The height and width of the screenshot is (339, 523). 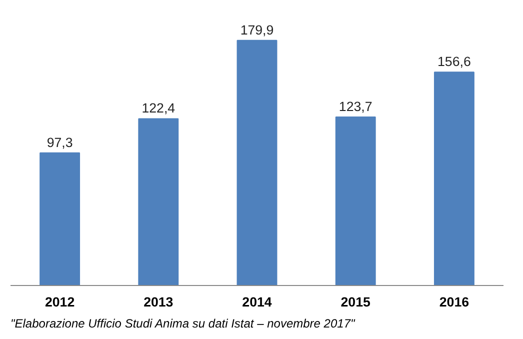 I want to click on x-tick-label: 2013, so click(x=159, y=302).